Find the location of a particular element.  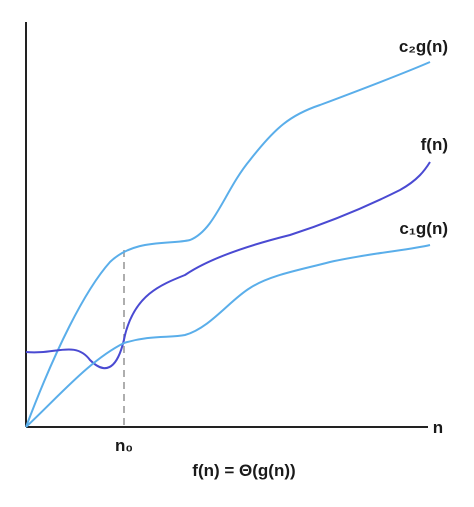

series-label-c2gn: c₂g(n) is located at coordinates (423, 46).